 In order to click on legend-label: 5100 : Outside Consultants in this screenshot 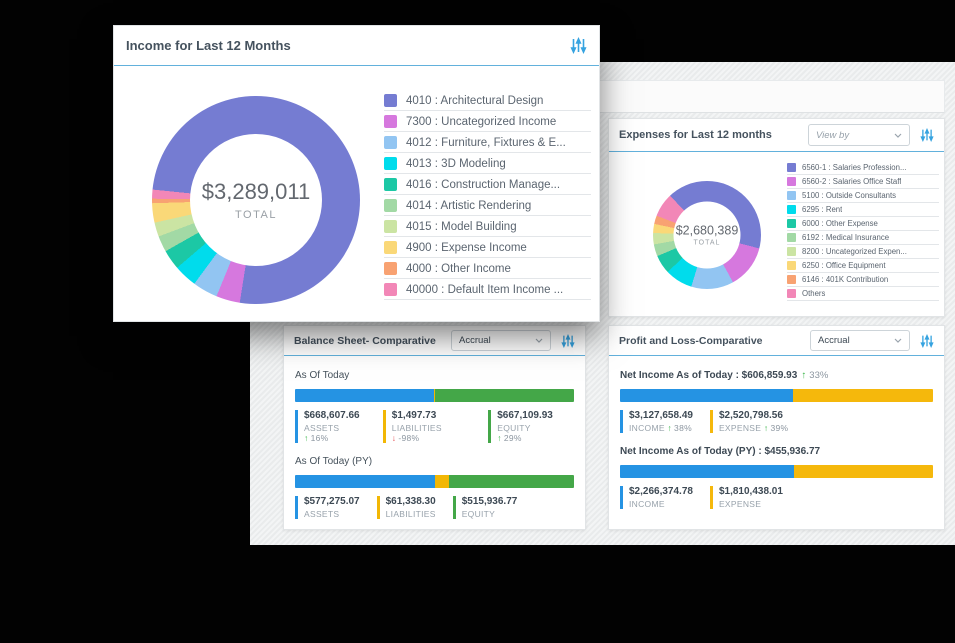, I will do `click(849, 195)`.